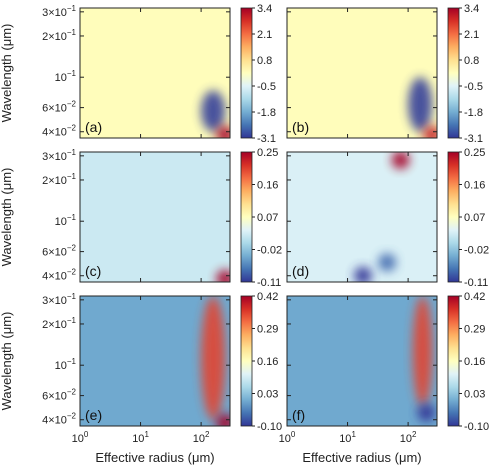 Image resolution: width=500 pixels, height=470 pixels. What do you see at coordinates (93, 127) in the screenshot?
I see `panel-label: (a)` at bounding box center [93, 127].